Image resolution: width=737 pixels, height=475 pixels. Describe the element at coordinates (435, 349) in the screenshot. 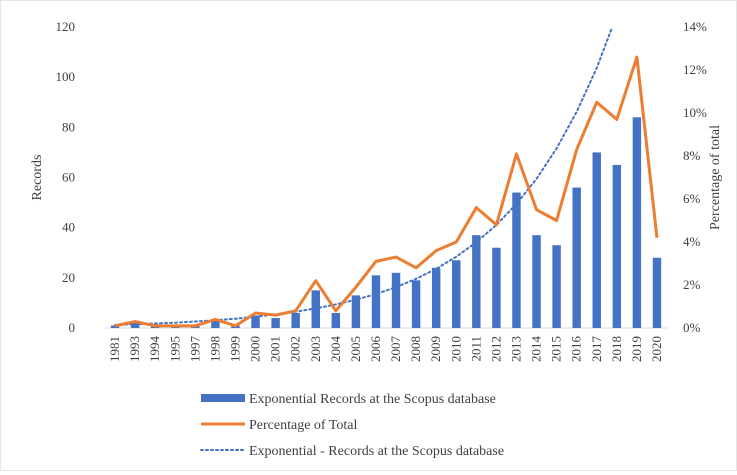

I see `x-tick-label: 2009` at that location.